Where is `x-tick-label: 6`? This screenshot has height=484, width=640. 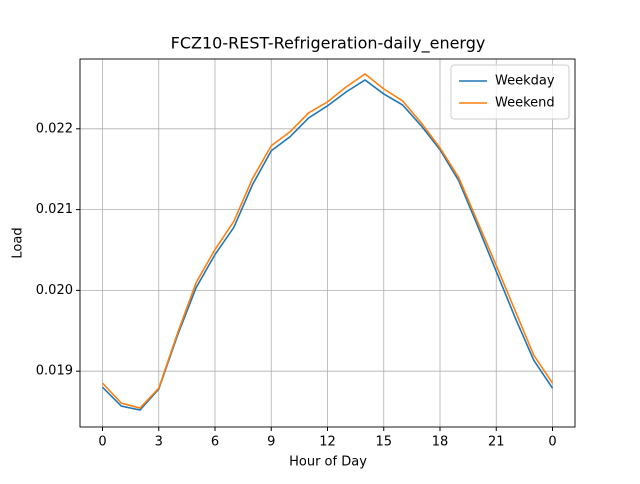 x-tick-label: 6 is located at coordinates (215, 442).